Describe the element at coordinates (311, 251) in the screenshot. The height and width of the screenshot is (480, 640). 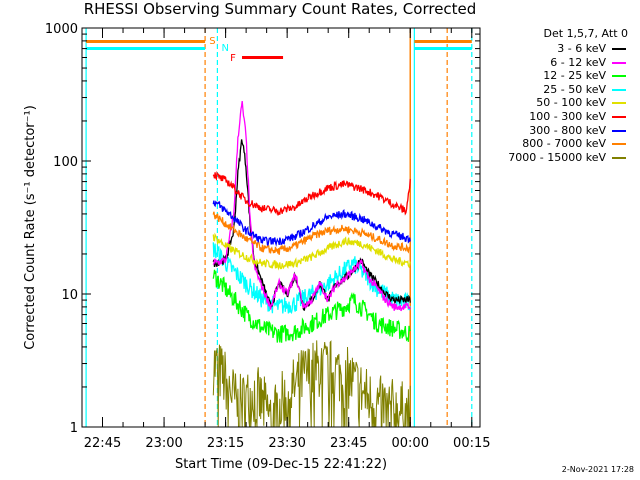
I see `series-line-50-100-kev` at that location.